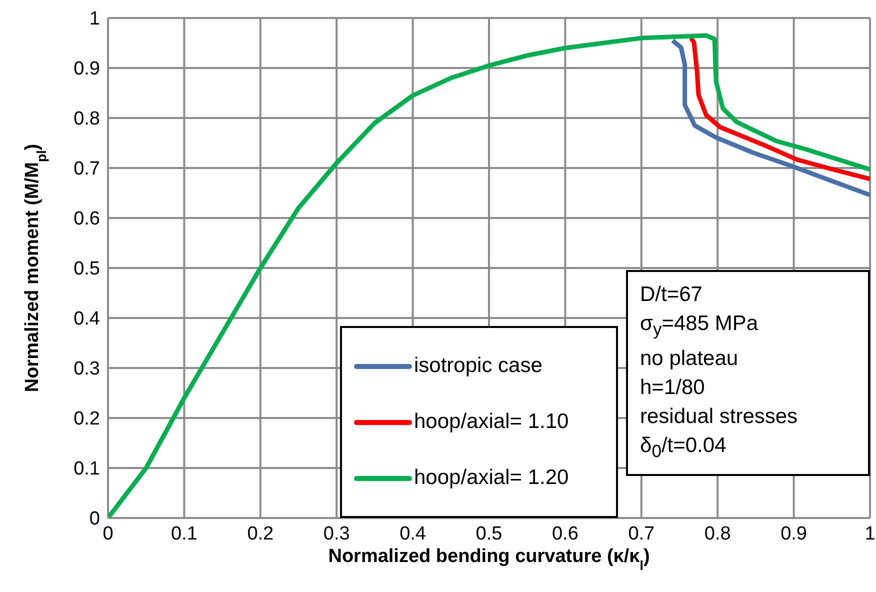 The height and width of the screenshot is (592, 876). What do you see at coordinates (700, 326) in the screenshot?
I see `annotation: σ$_{y}$=485 MPa` at bounding box center [700, 326].